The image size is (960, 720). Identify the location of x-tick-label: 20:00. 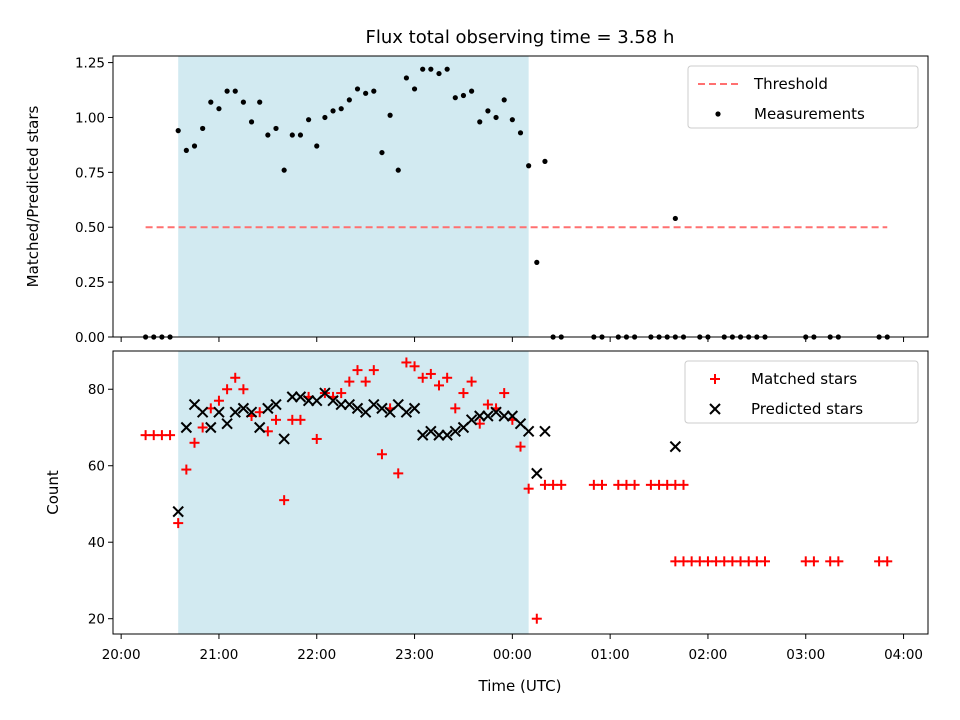
(121, 655).